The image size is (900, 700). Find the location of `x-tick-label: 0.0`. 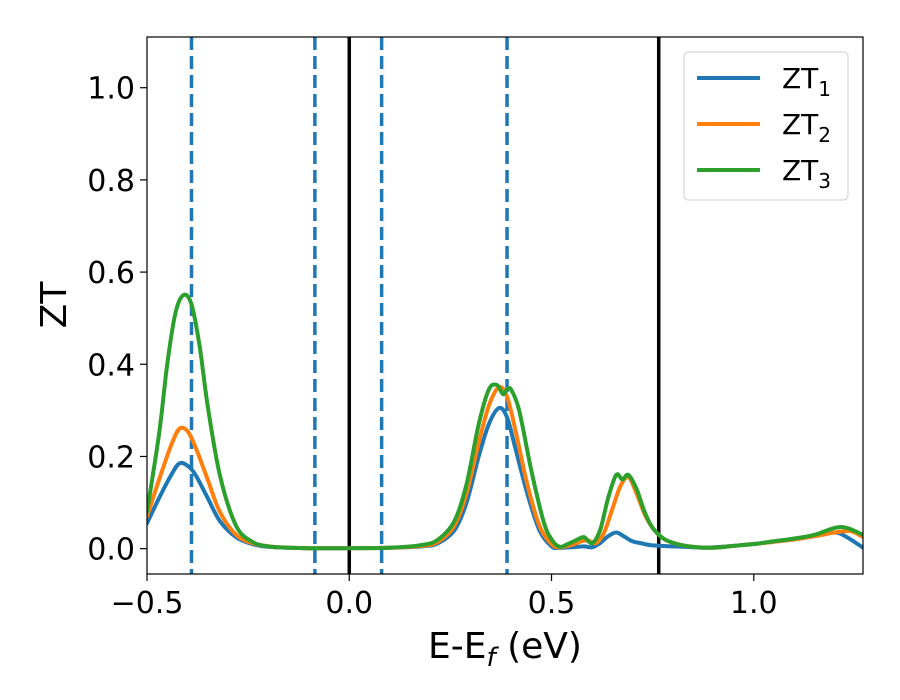

x-tick-label: 0.0 is located at coordinates (349, 603).